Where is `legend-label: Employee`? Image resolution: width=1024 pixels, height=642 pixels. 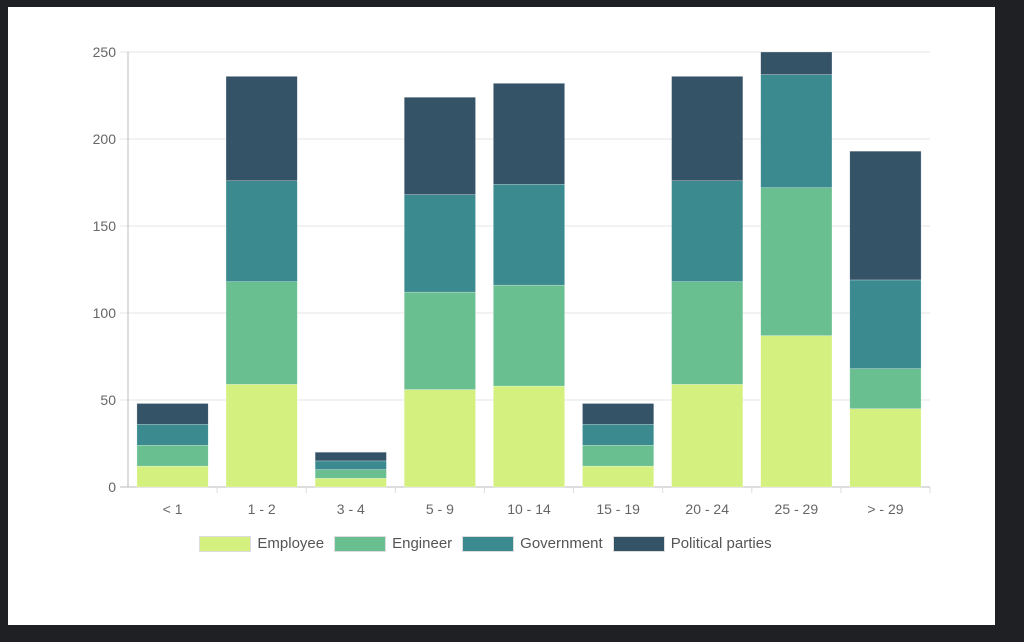 legend-label: Employee is located at coordinates (291, 543).